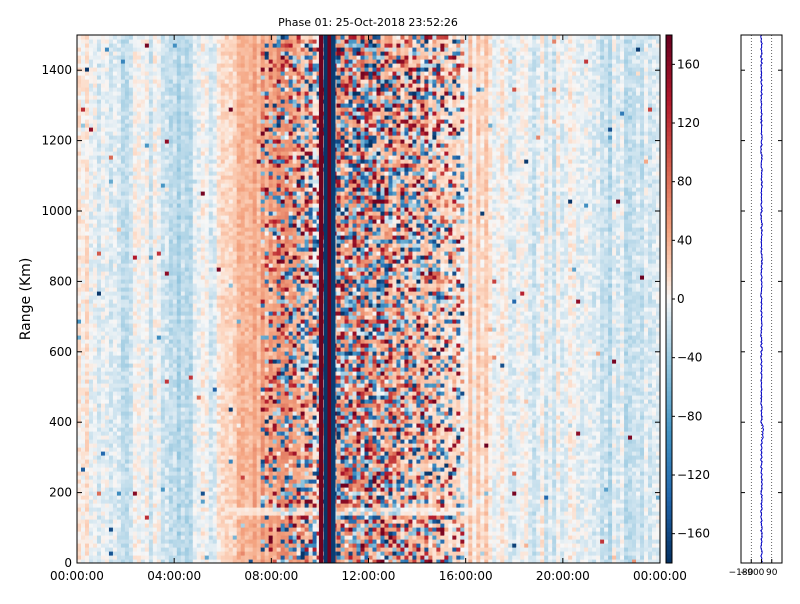  Describe the element at coordinates (56, 70) in the screenshot. I see `y-tick-label: 1400` at that location.